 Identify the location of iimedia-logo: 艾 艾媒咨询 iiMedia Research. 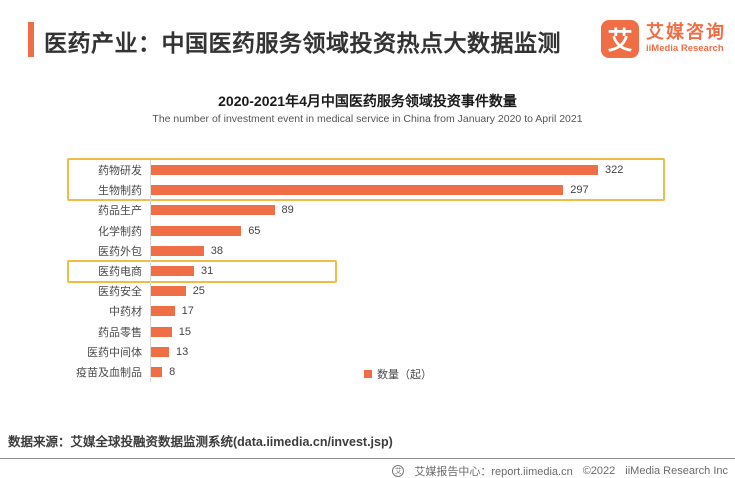
(663, 39).